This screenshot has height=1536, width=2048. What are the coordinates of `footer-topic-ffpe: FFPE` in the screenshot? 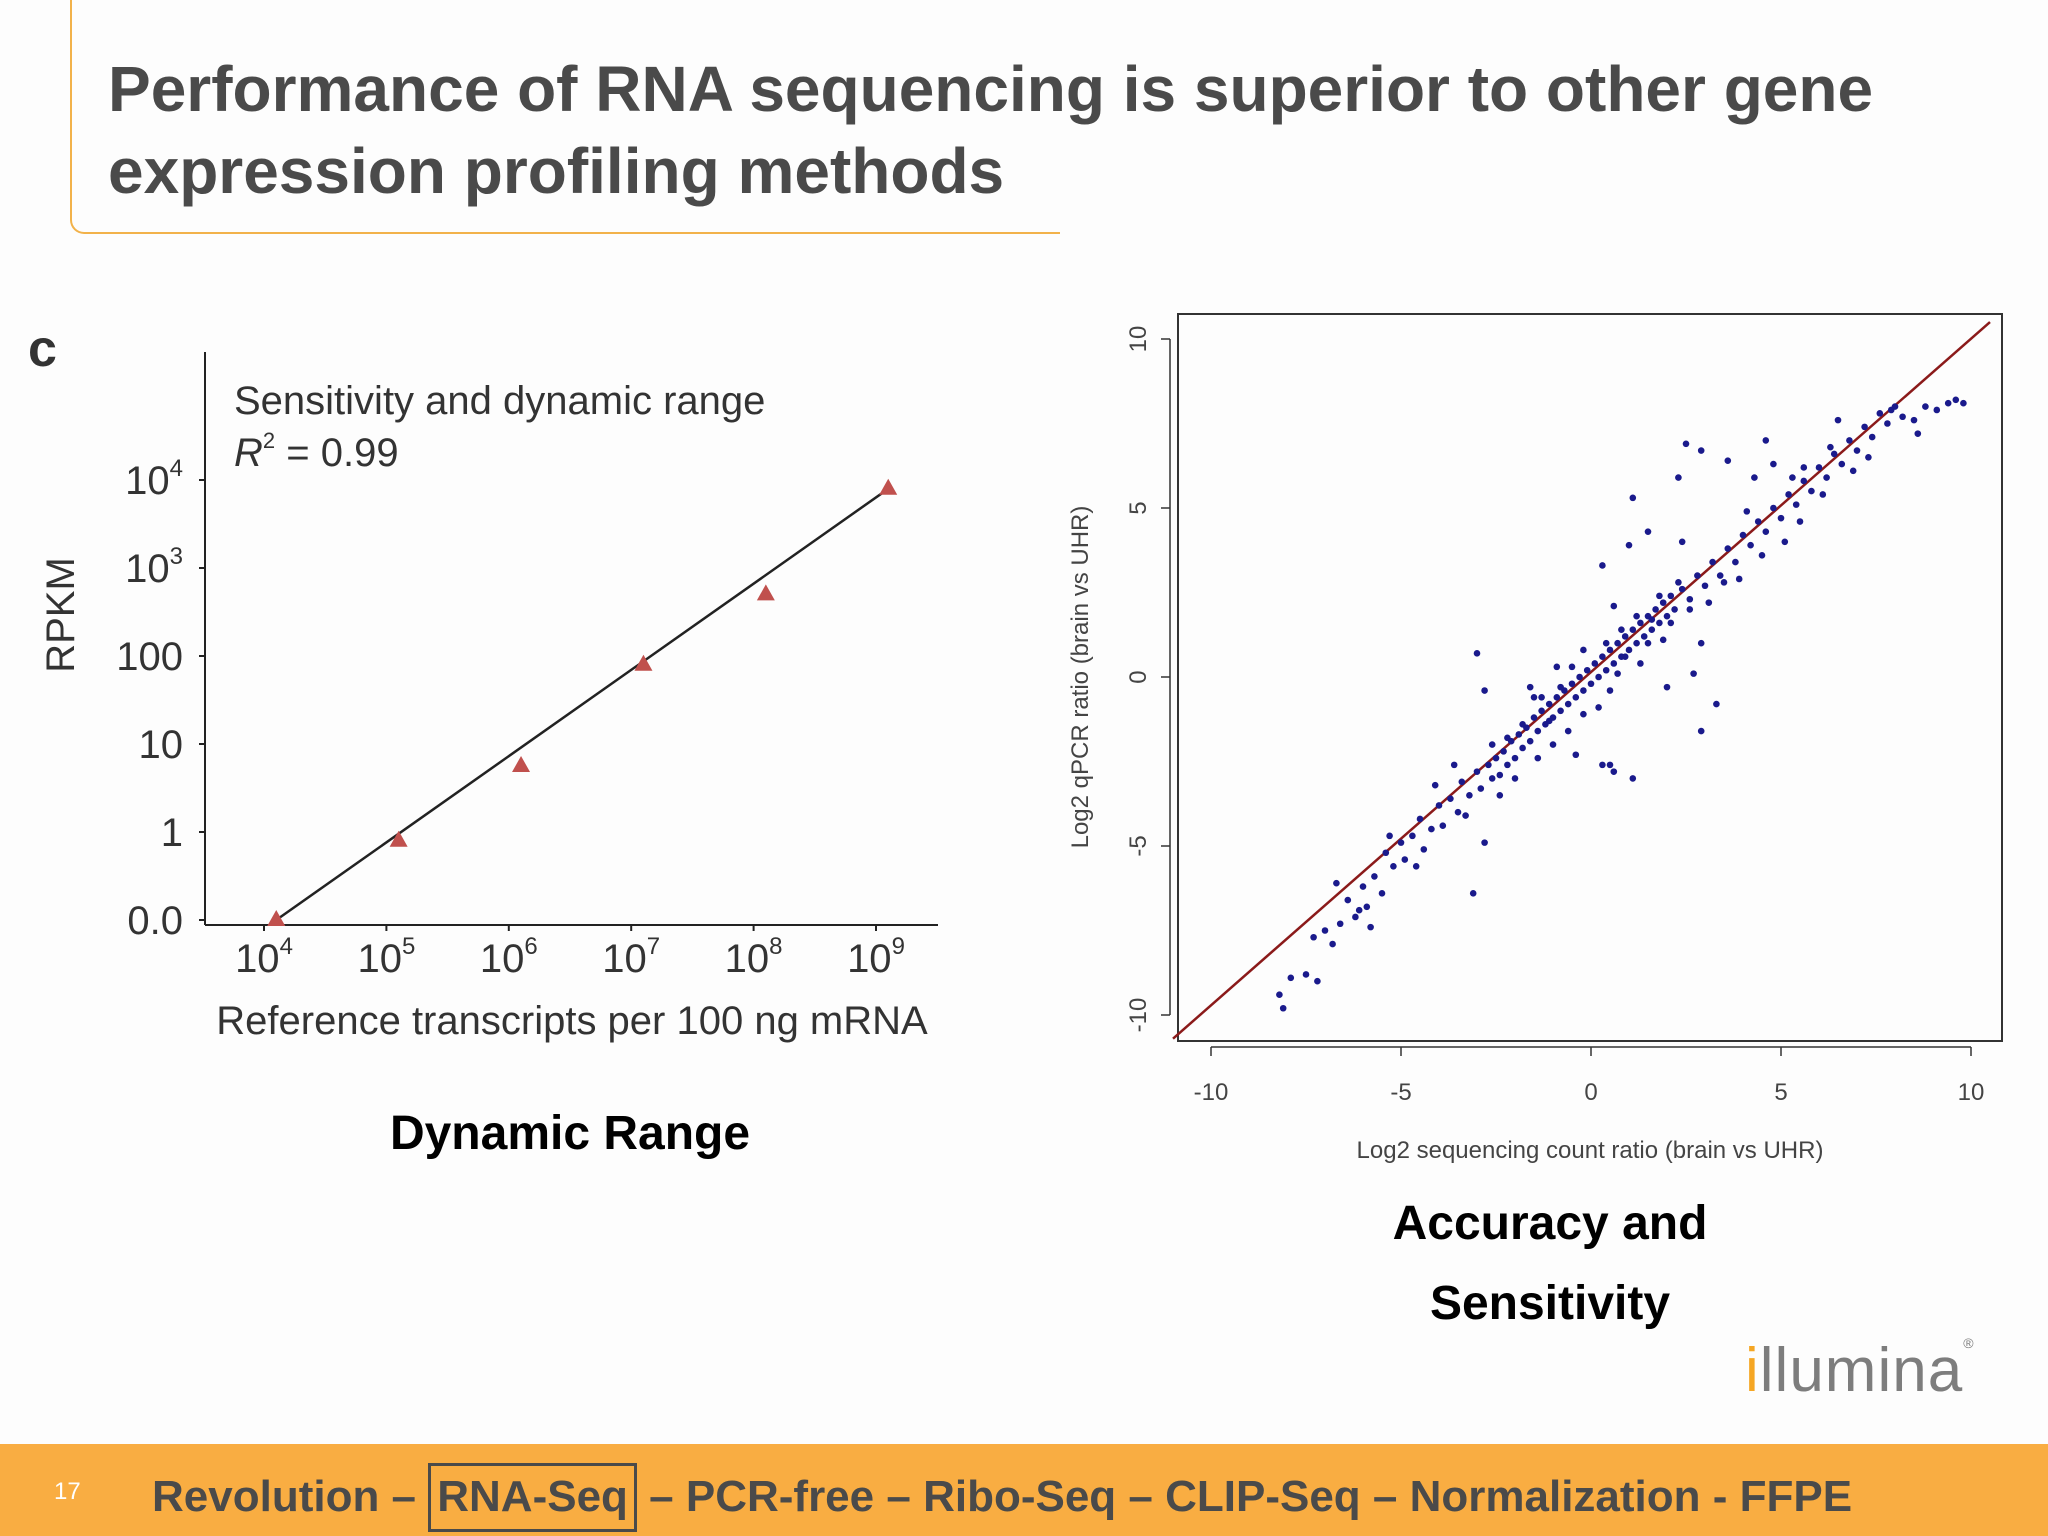 It's located at (1796, 1496).